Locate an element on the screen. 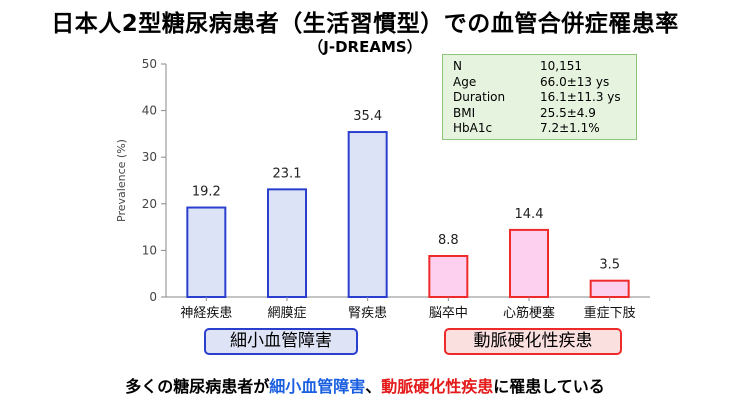  y-tick-label: 30 is located at coordinates (149, 157).